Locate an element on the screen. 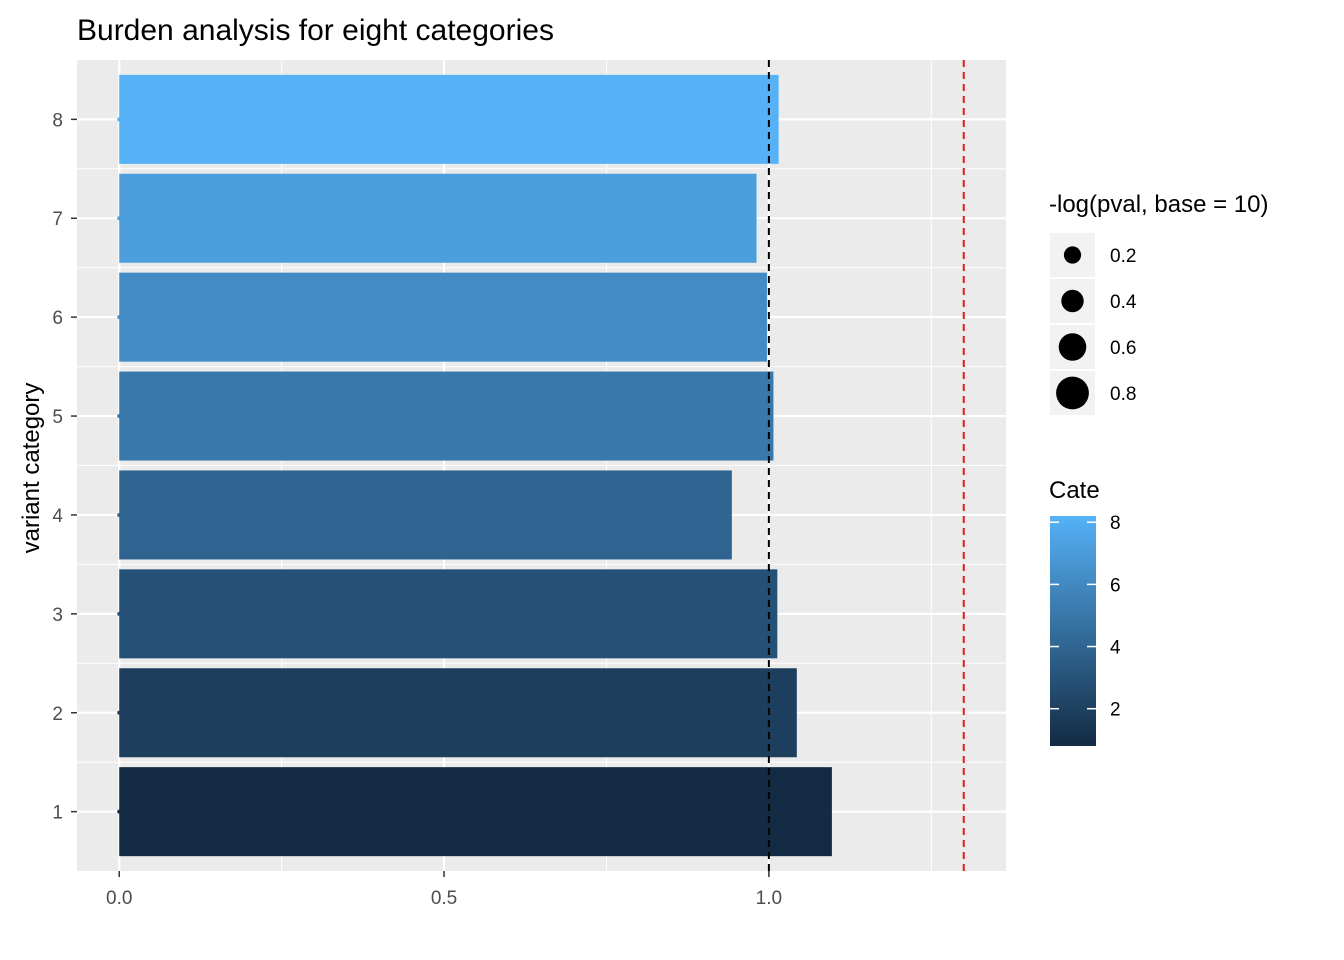  fill-legend-label: 6 is located at coordinates (1115, 585).